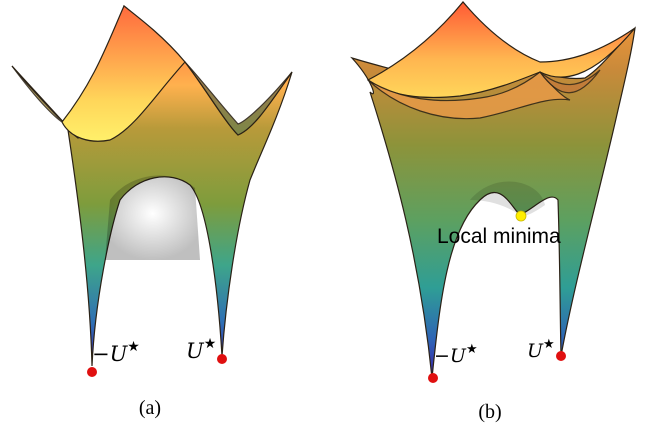 The width and height of the screenshot is (646, 426). What do you see at coordinates (201, 349) in the screenshot?
I see `label-pos-u-star-a: U★` at bounding box center [201, 349].